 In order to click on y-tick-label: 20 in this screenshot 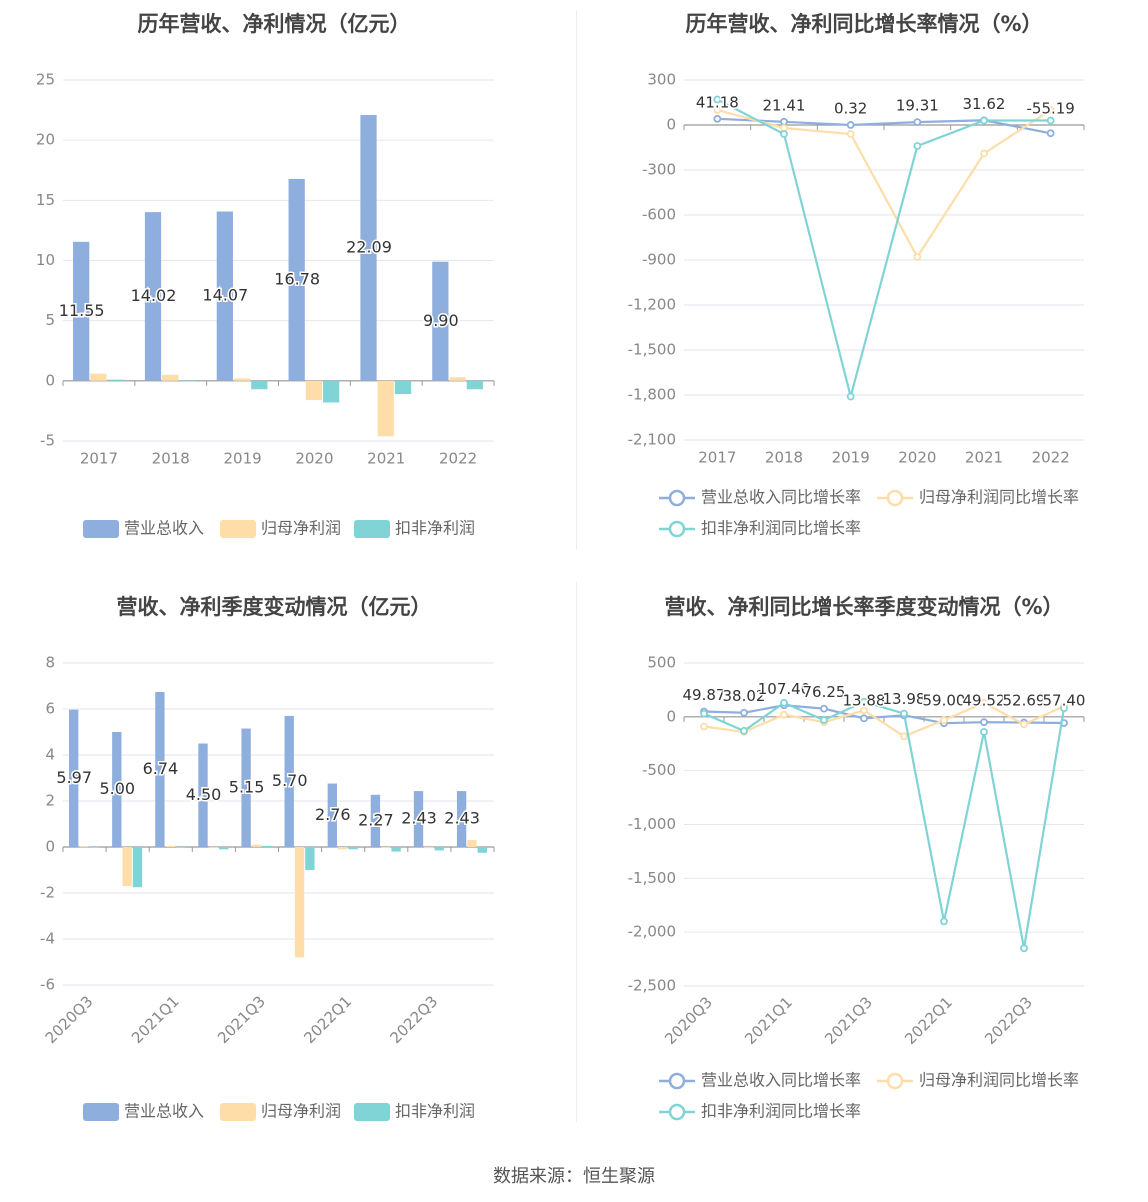, I will do `click(45, 140)`.